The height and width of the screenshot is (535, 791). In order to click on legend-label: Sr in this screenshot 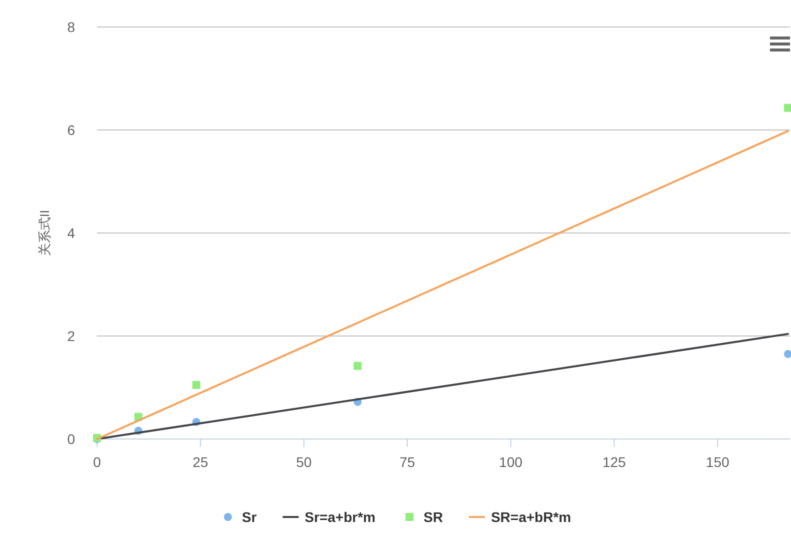, I will do `click(250, 517)`.